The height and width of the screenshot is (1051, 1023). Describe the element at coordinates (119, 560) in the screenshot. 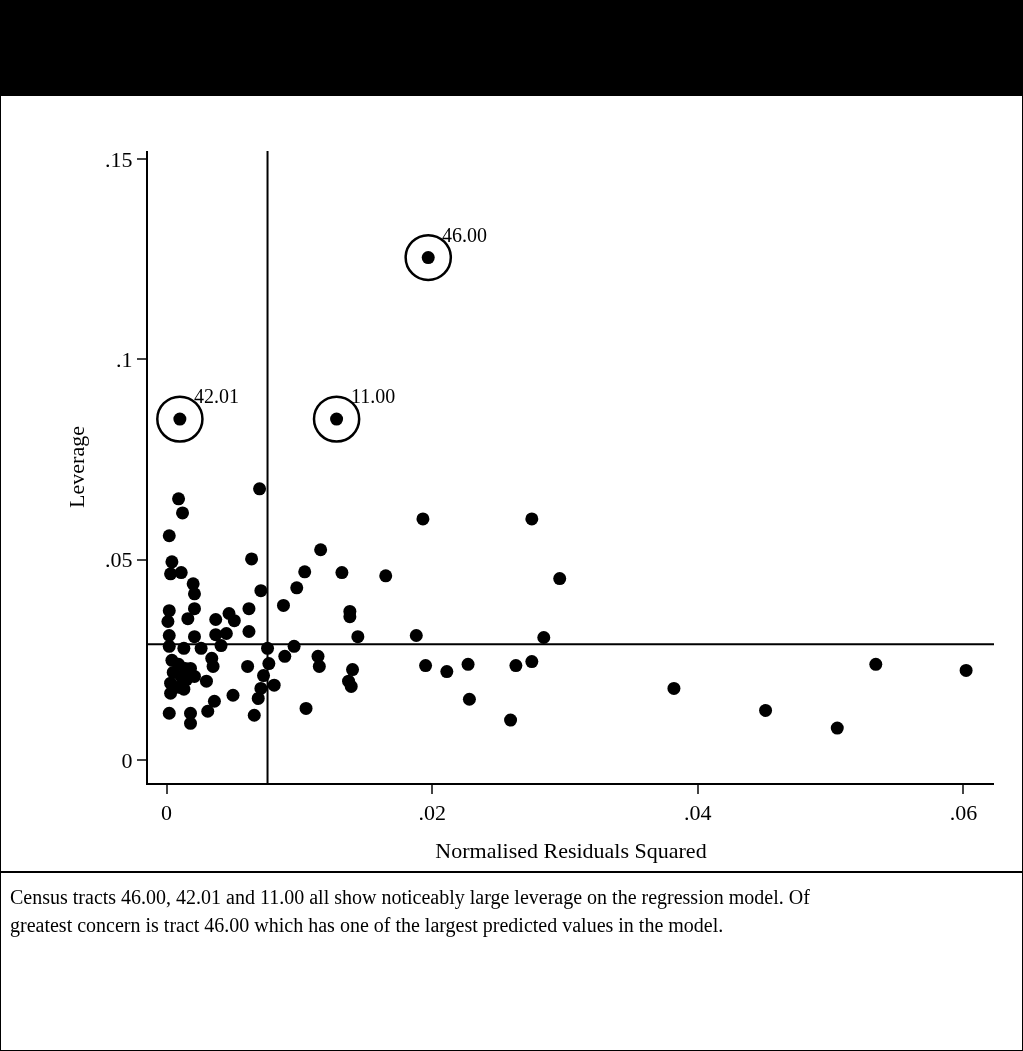

I see `y-tick-label: .05` at that location.